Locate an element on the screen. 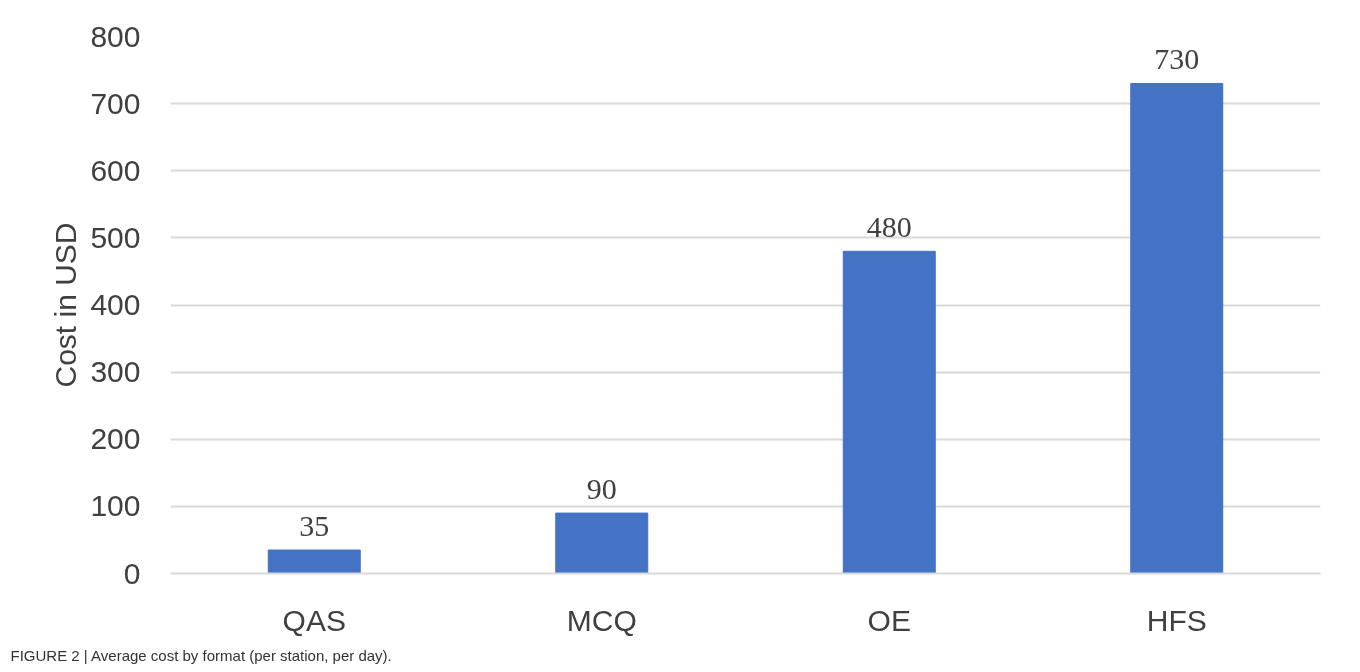  data-label: 90 is located at coordinates (601, 489).